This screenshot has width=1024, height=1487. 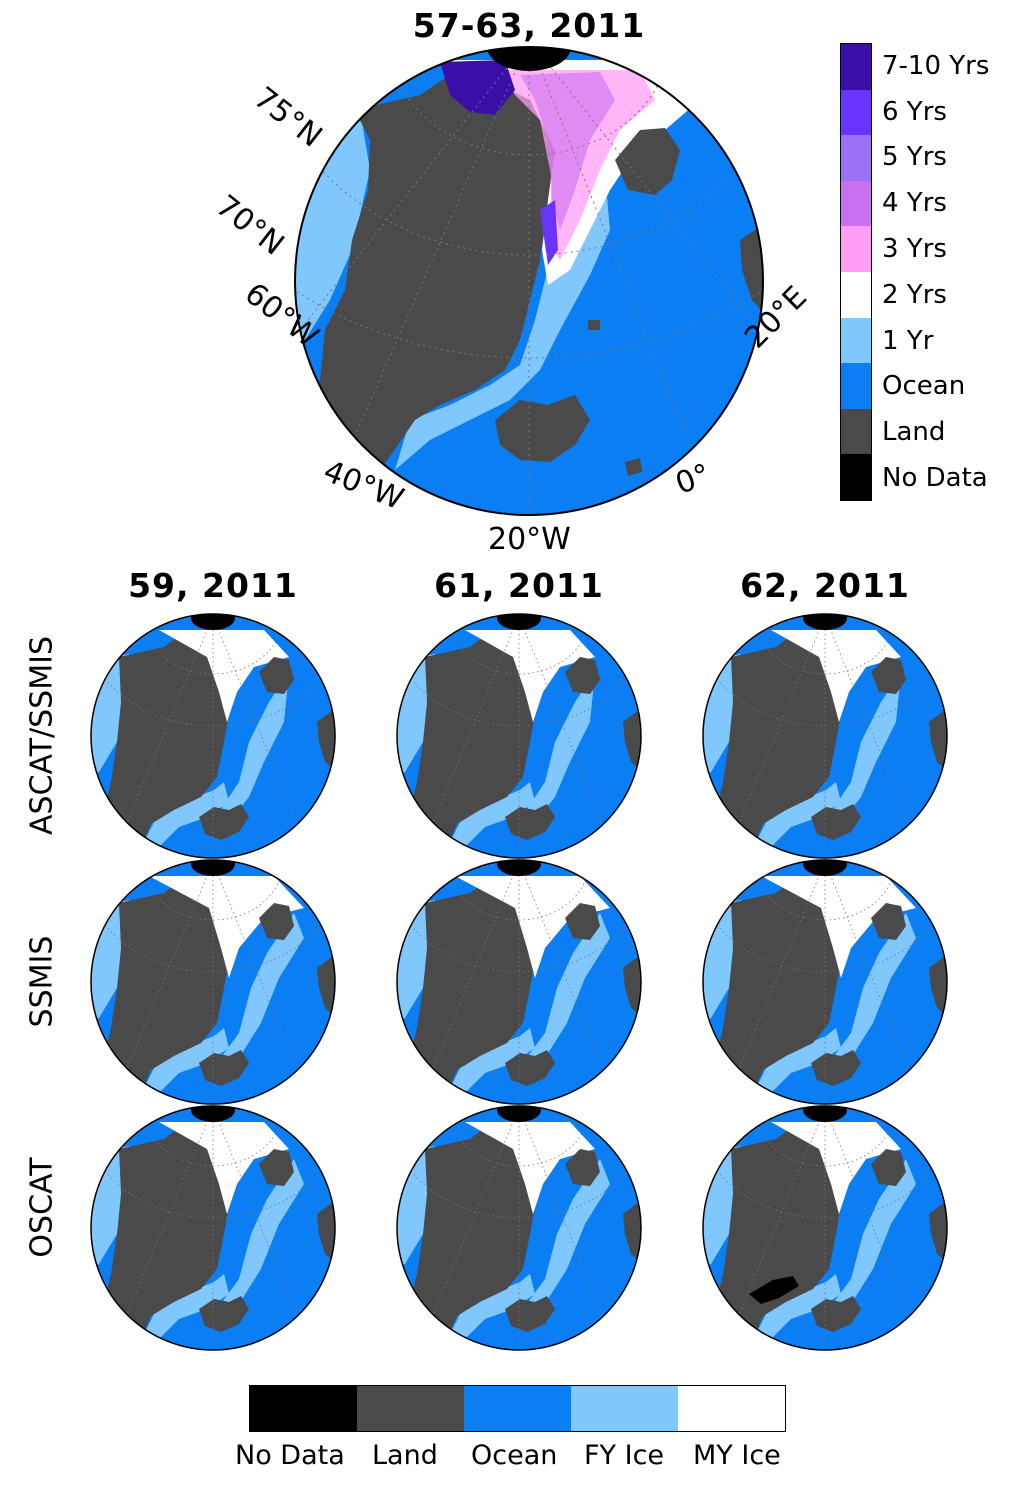 What do you see at coordinates (914, 294) in the screenshot?
I see `age-colorbar-label: 2 Yrs` at bounding box center [914, 294].